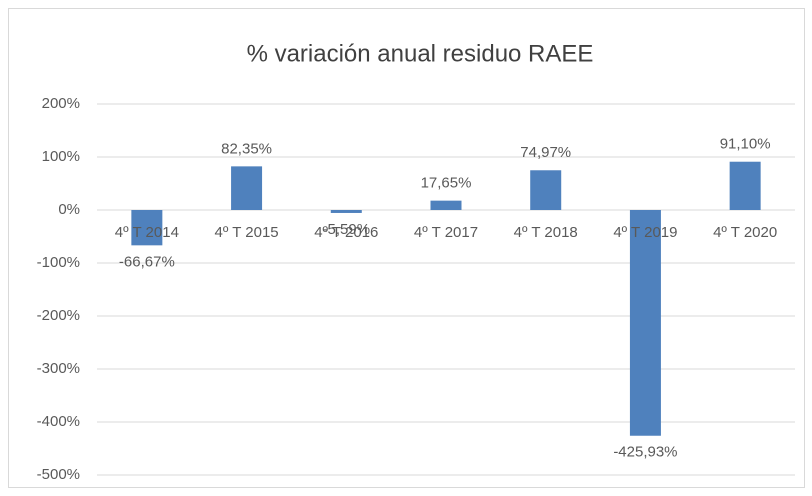 The width and height of the screenshot is (812, 496). I want to click on x-tick-label: 4º T 2017, so click(446, 232).